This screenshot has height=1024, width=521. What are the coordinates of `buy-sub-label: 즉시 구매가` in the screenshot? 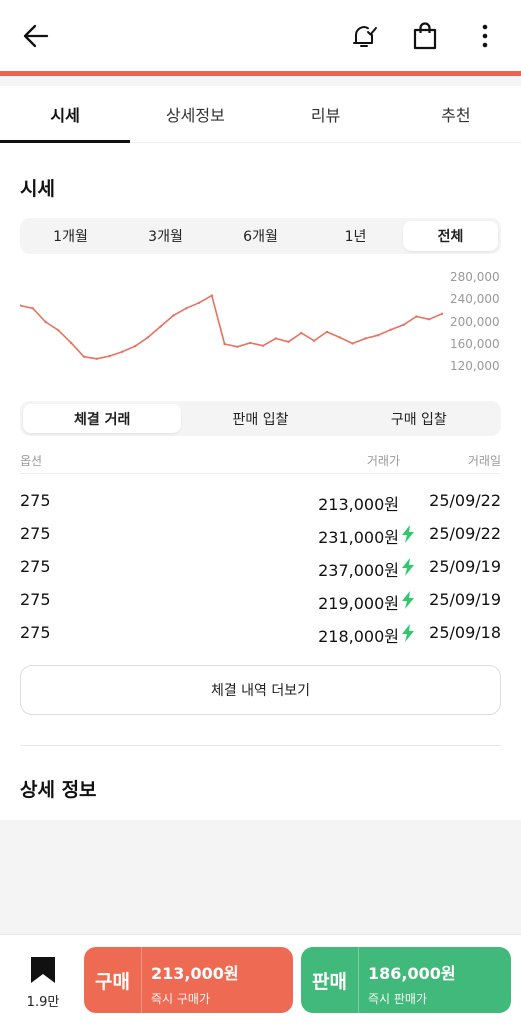 It's located at (181, 999).